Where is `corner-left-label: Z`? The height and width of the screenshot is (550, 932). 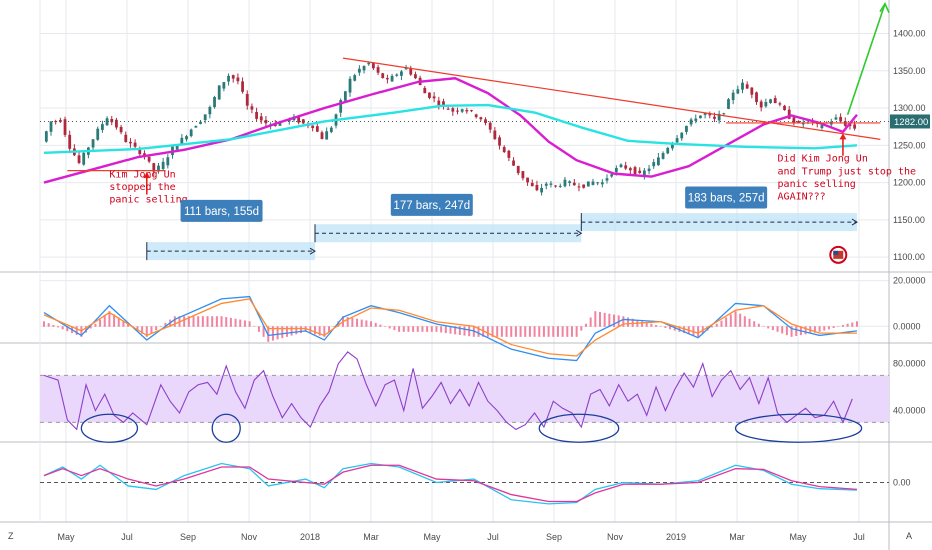
corner-left-label: Z is located at coordinates (11, 536).